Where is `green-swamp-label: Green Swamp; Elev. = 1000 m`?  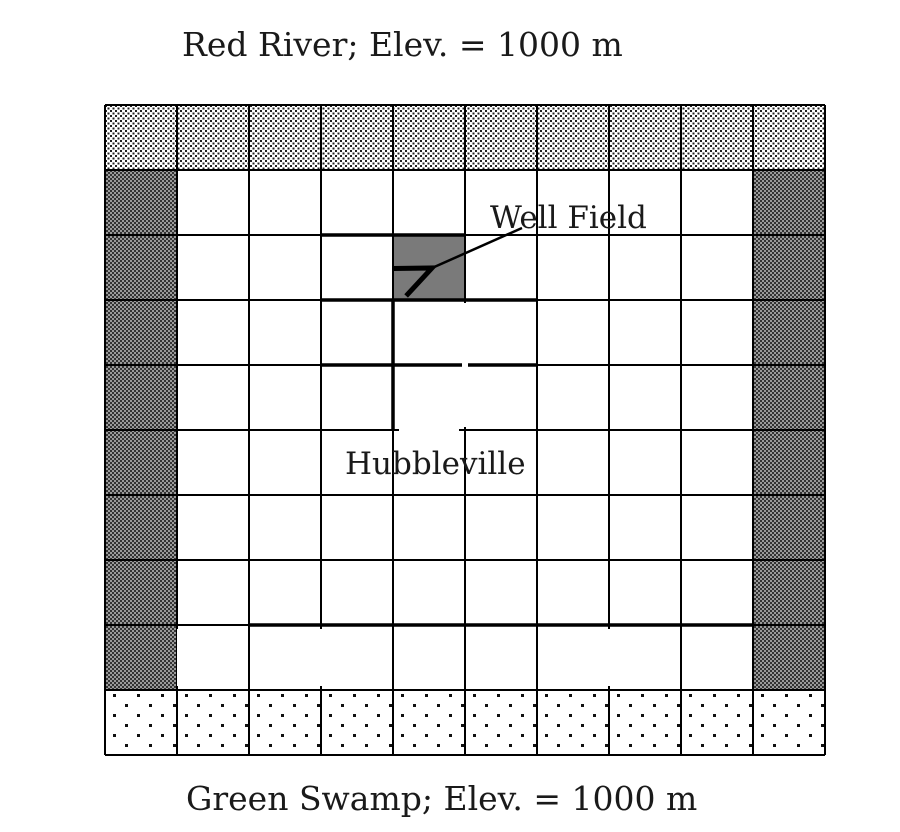
green-swamp-label: Green Swamp; Elev. = 1000 m is located at coordinates (442, 798).